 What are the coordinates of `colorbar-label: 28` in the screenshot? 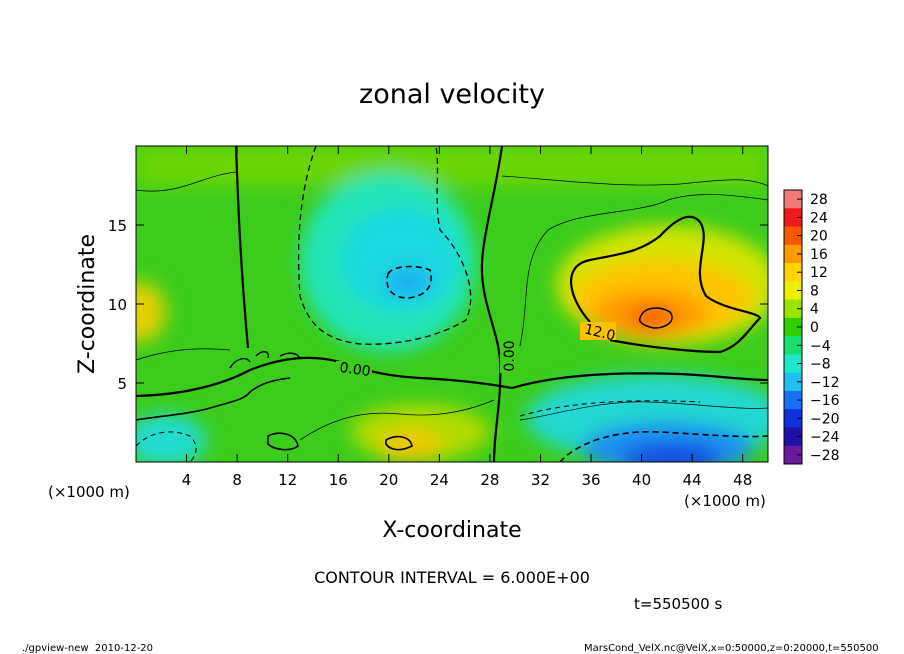 It's located at (819, 200).